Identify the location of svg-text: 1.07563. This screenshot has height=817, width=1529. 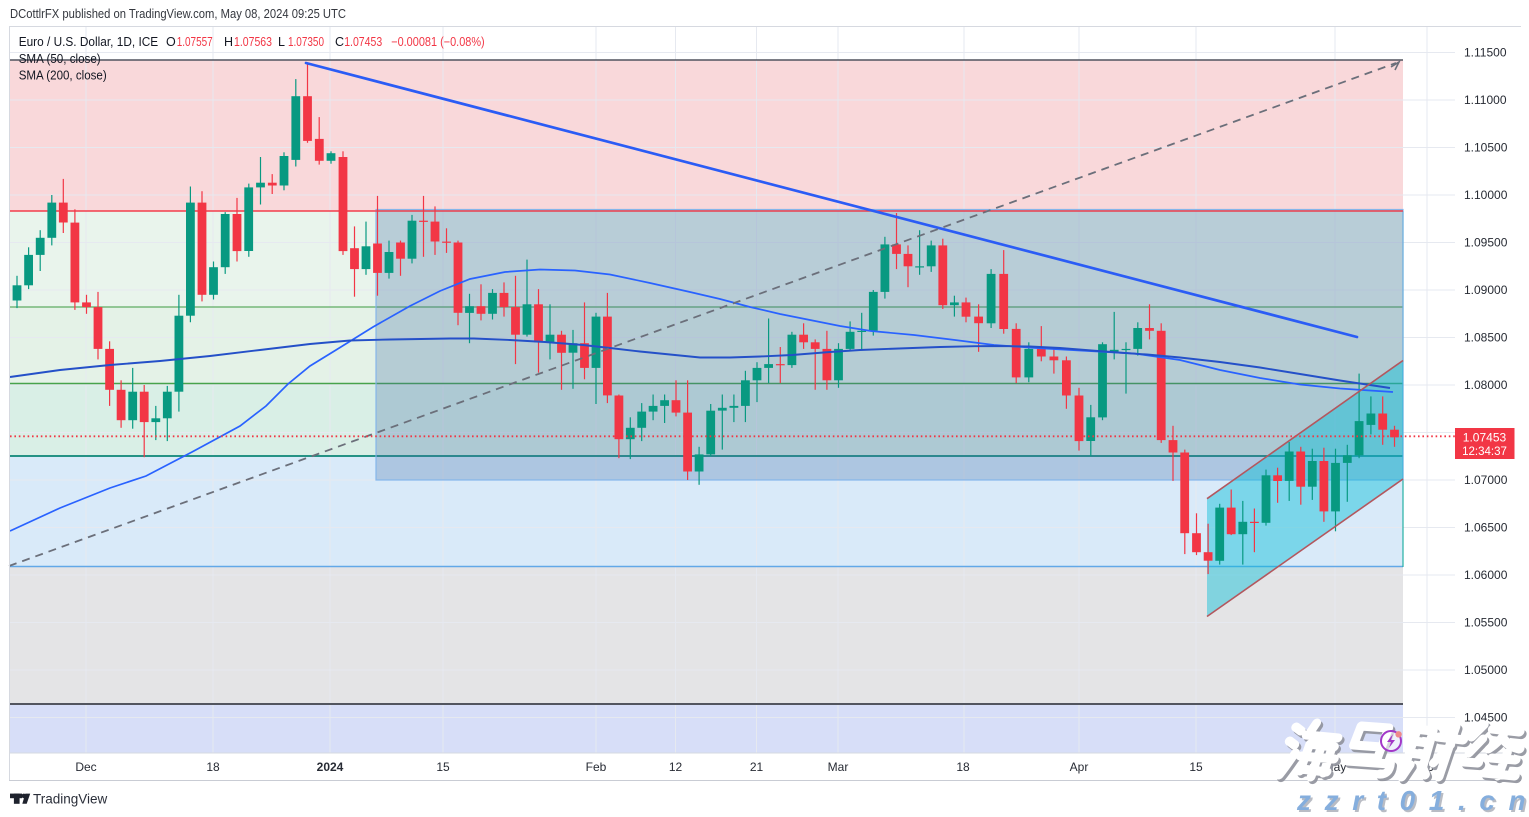
(253, 42).